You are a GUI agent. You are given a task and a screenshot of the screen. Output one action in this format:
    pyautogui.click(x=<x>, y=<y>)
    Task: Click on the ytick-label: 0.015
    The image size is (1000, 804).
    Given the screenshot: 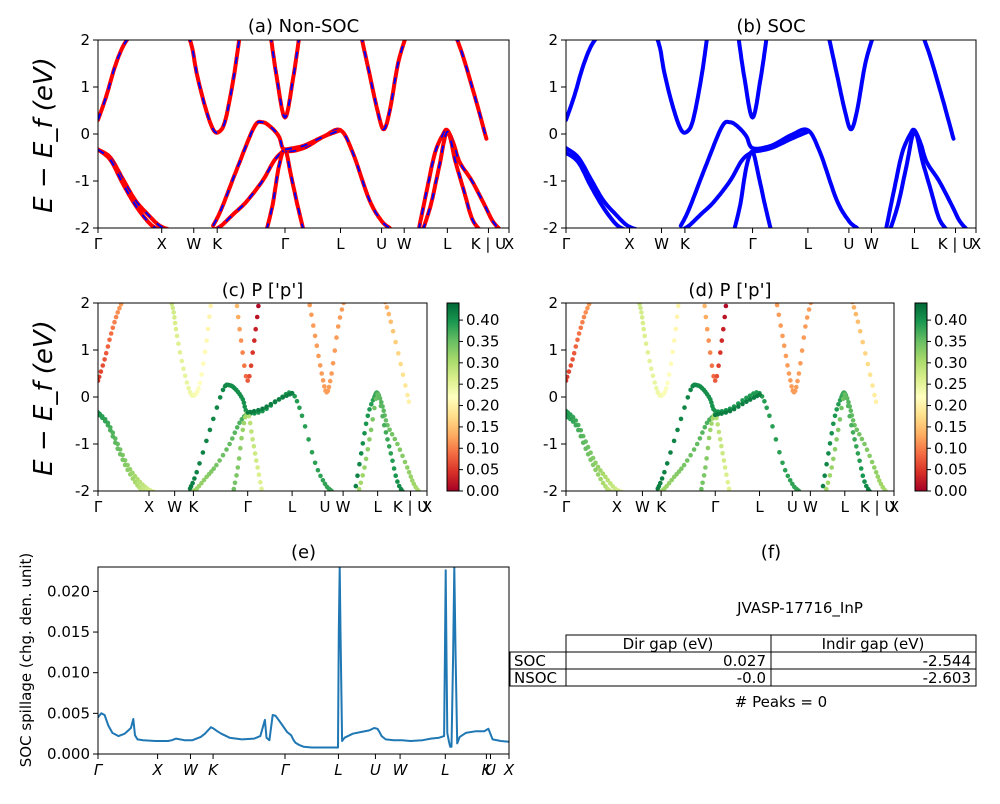 What is the action you would take?
    pyautogui.click(x=68, y=632)
    